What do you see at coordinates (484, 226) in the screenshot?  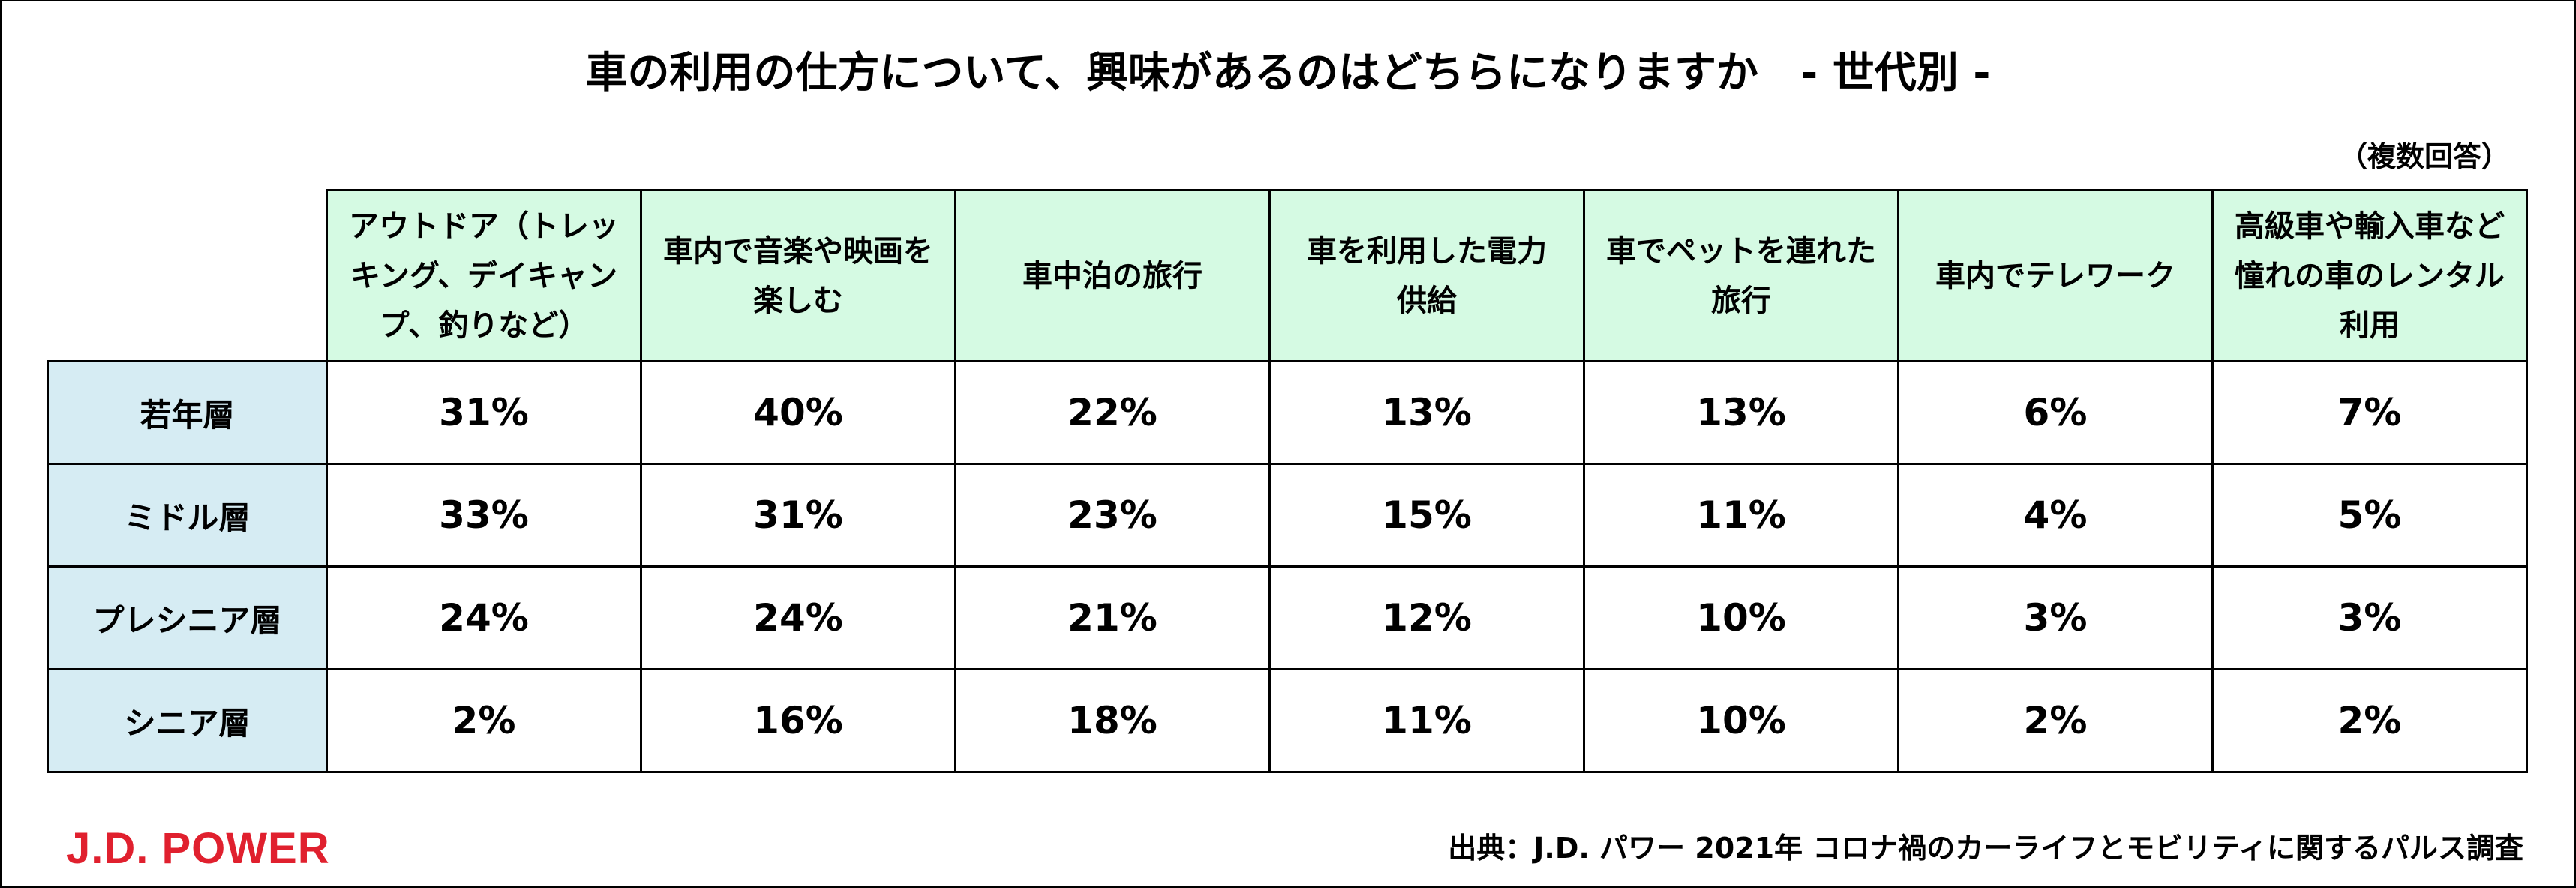 I see `column-header-line: アウトドア（トレッ` at bounding box center [484, 226].